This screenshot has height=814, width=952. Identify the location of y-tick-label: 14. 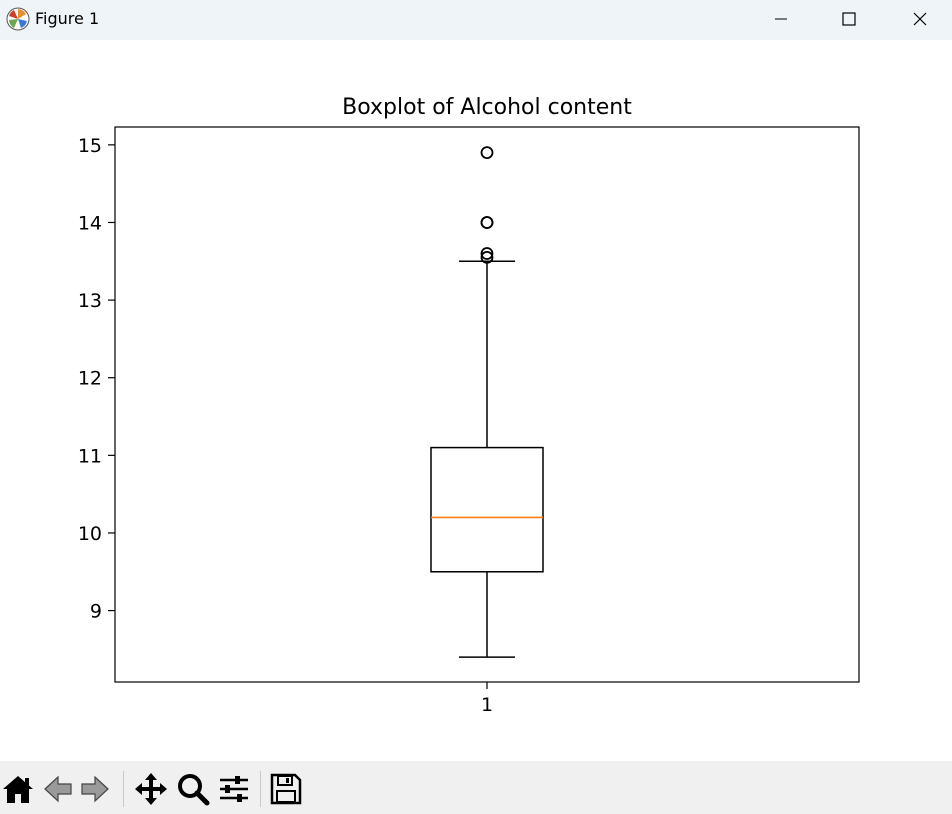
(90, 223).